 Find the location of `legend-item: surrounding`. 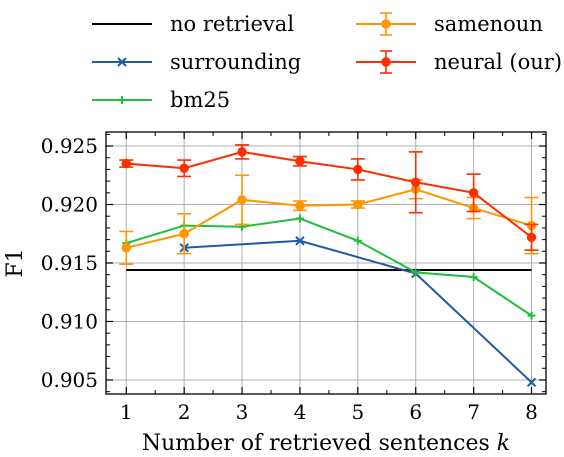

legend-item: surrounding is located at coordinates (196, 62).